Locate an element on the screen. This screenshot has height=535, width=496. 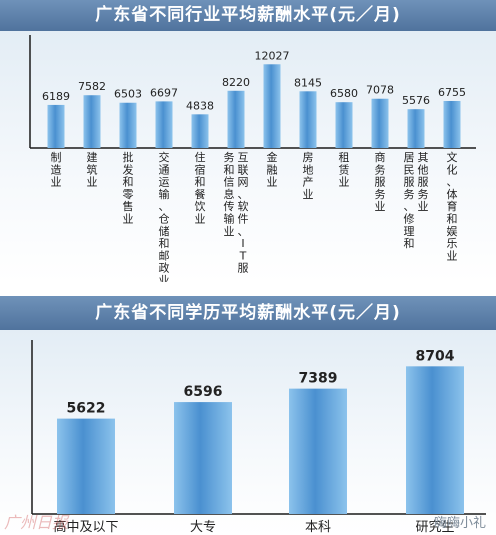
industry-chart-title: 广东省不同行业平均薪酬水平(元／月) is located at coordinates (248, 15).